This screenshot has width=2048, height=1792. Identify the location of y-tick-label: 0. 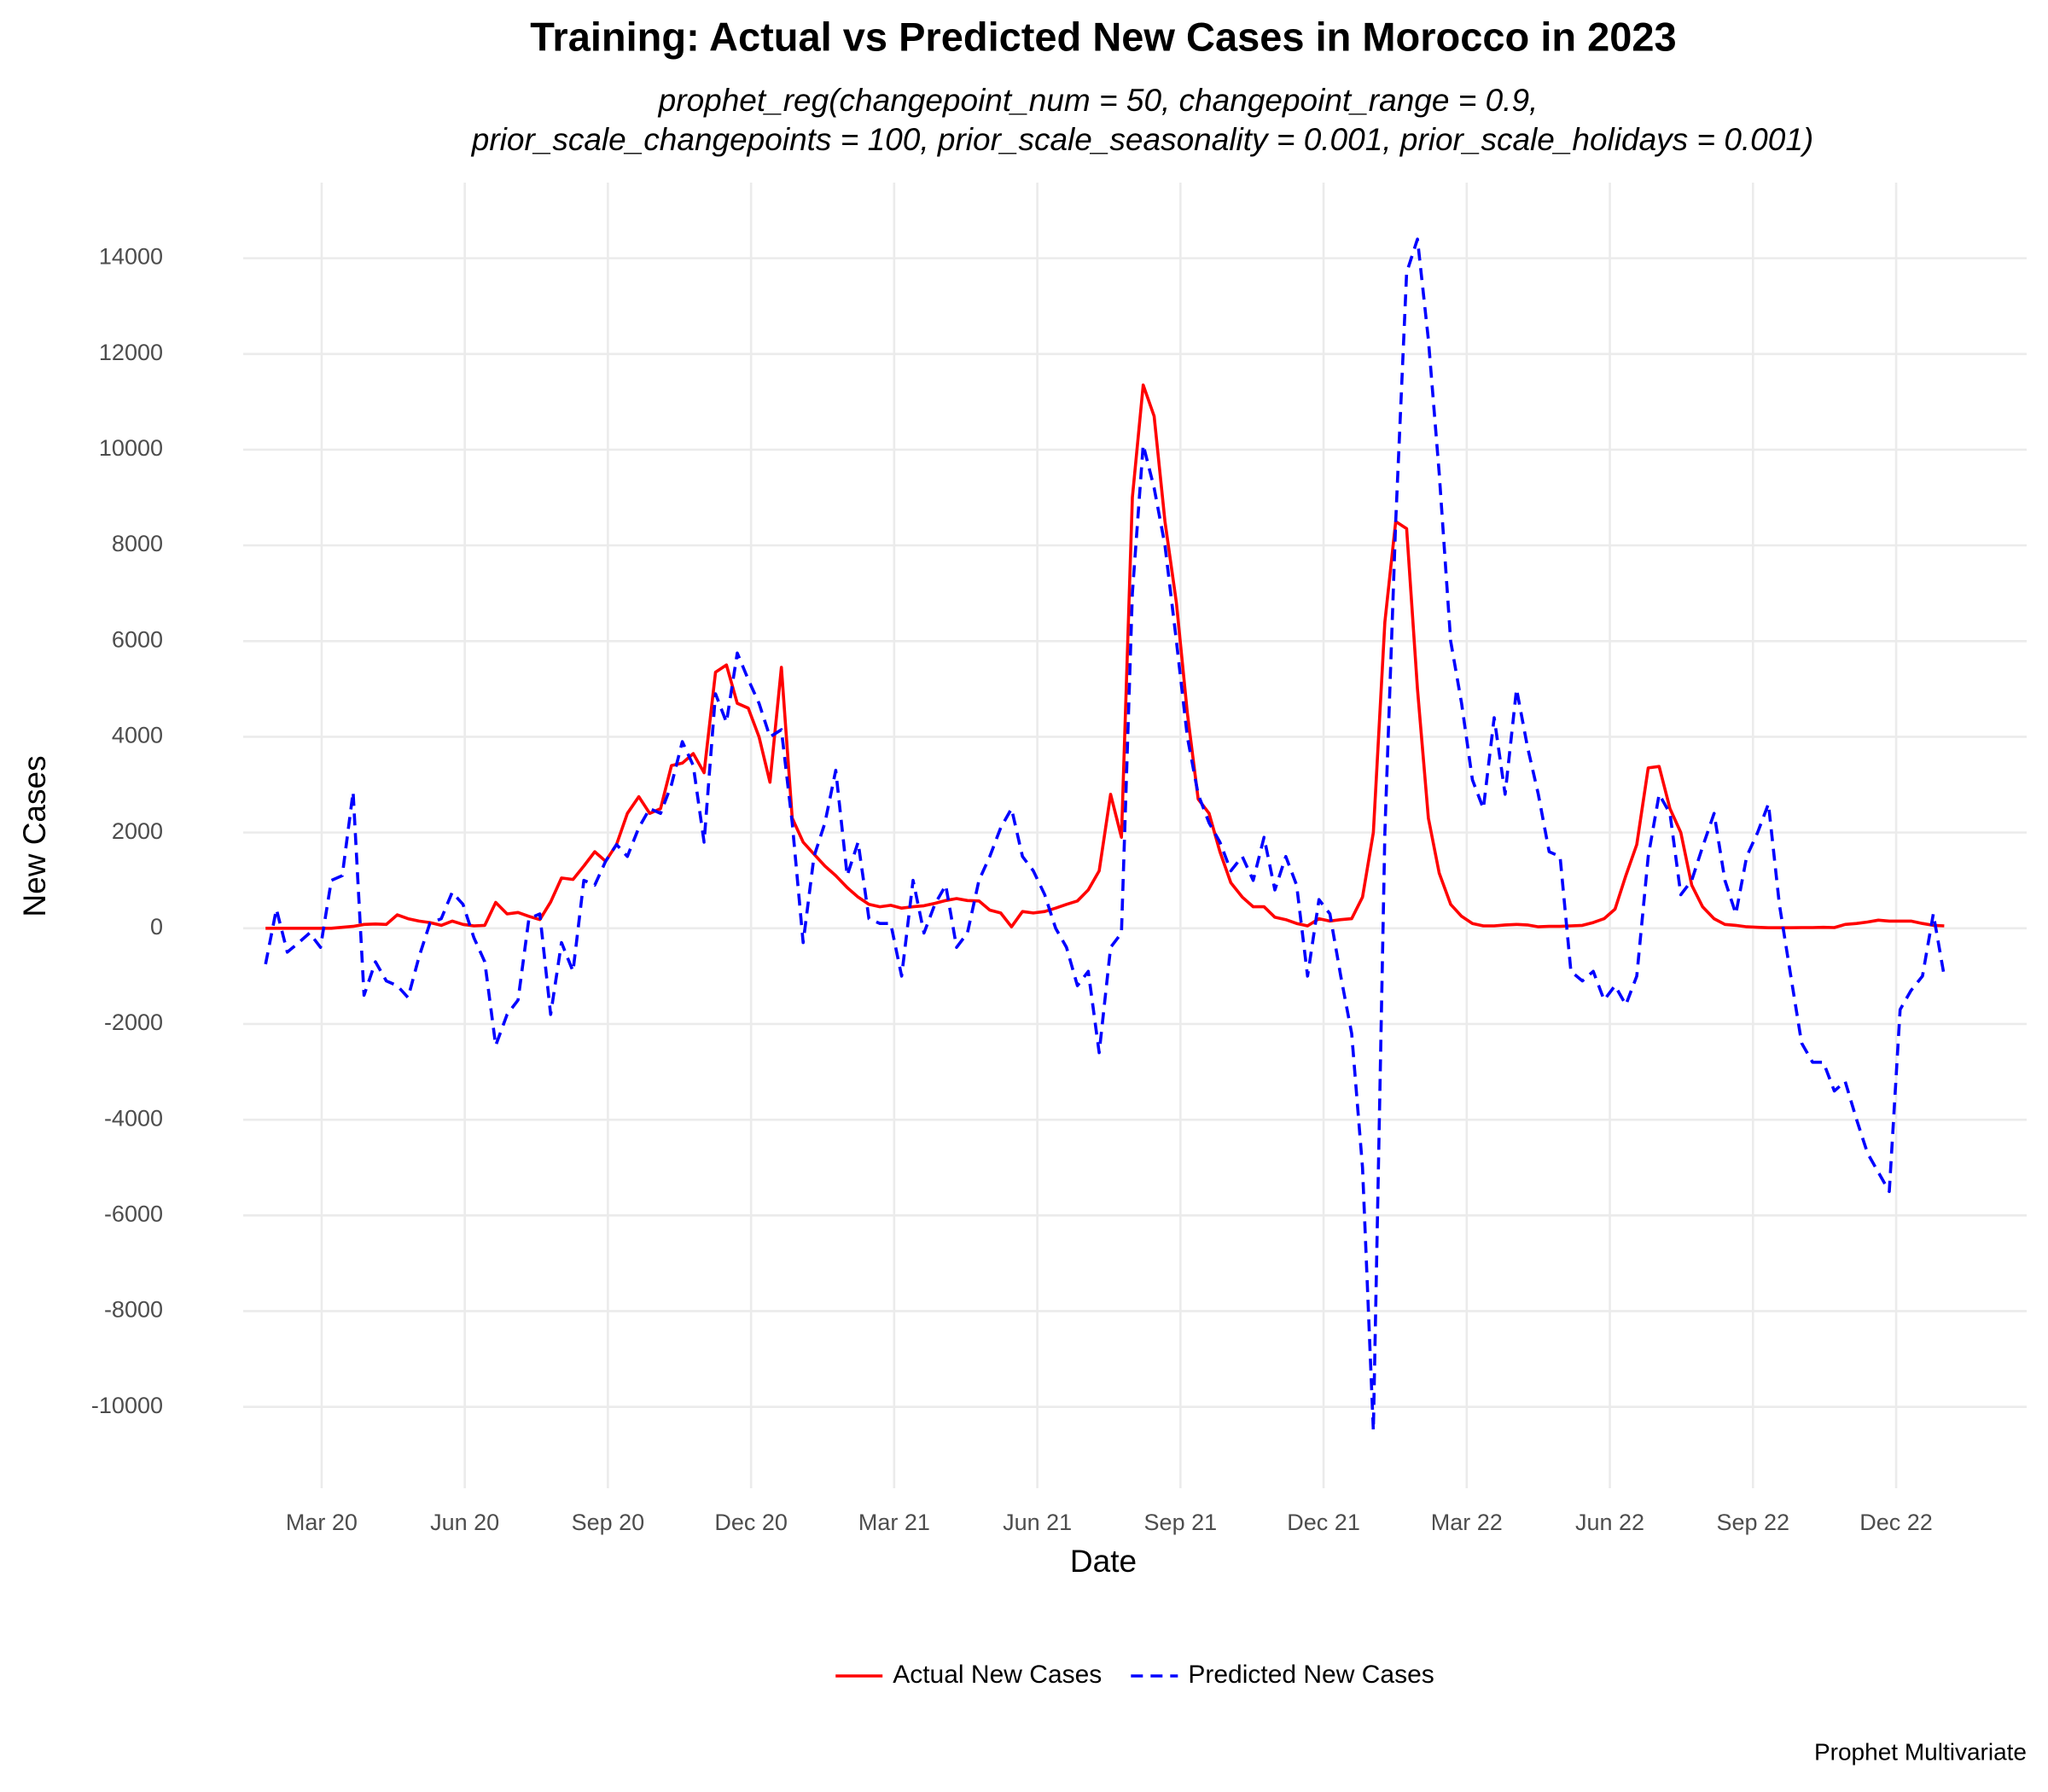
(156, 927).